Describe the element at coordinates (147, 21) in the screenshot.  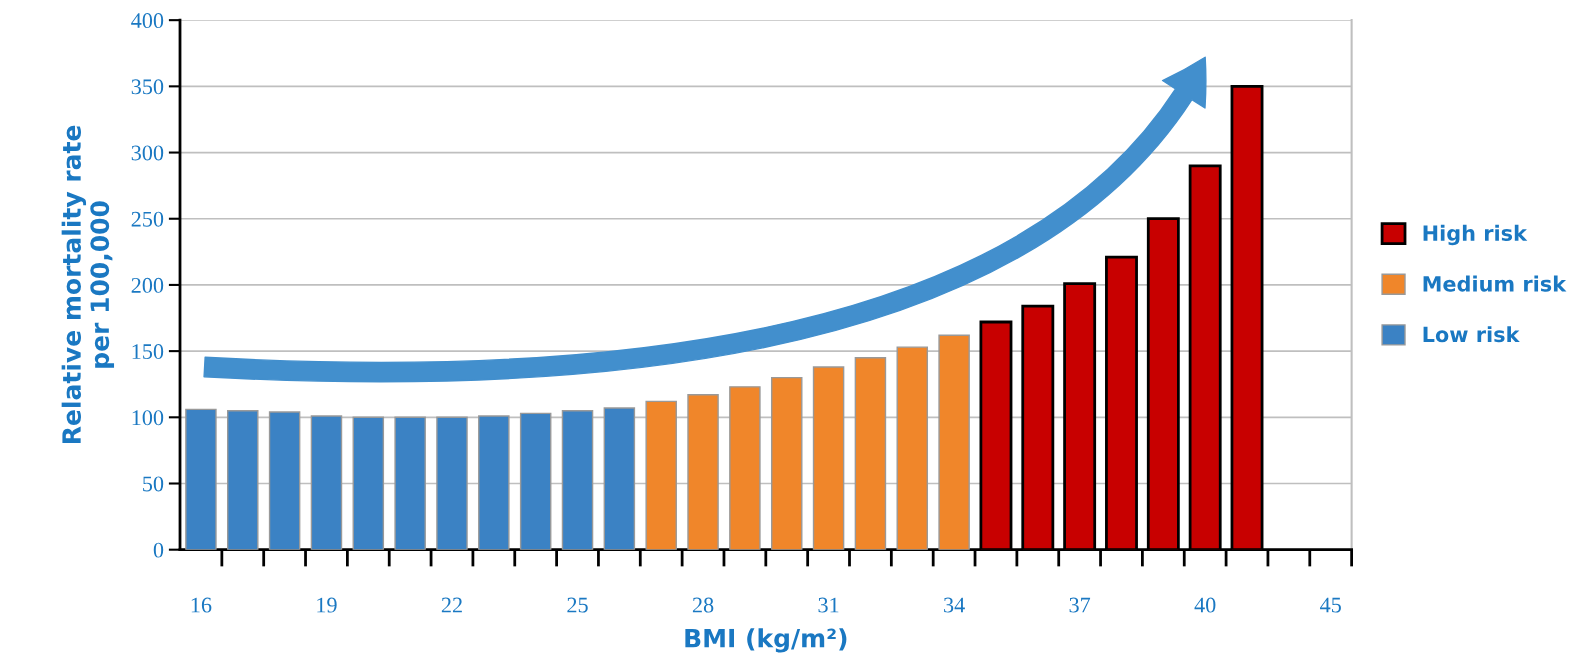
I see `y-tick-label: 400` at that location.